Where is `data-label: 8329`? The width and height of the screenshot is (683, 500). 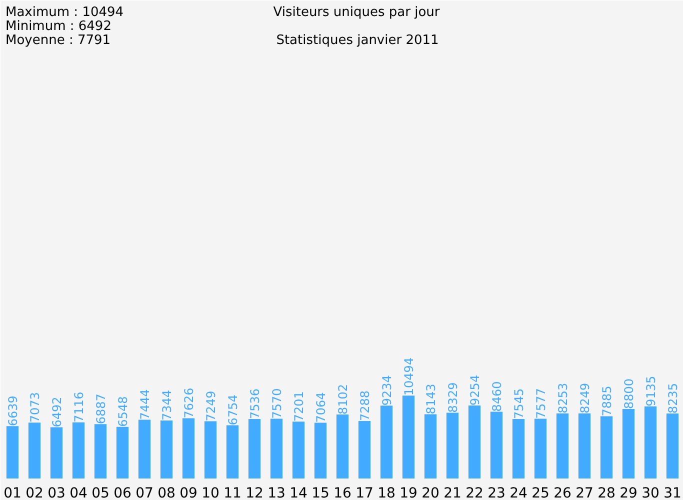 data-label: 8329 is located at coordinates (453, 397).